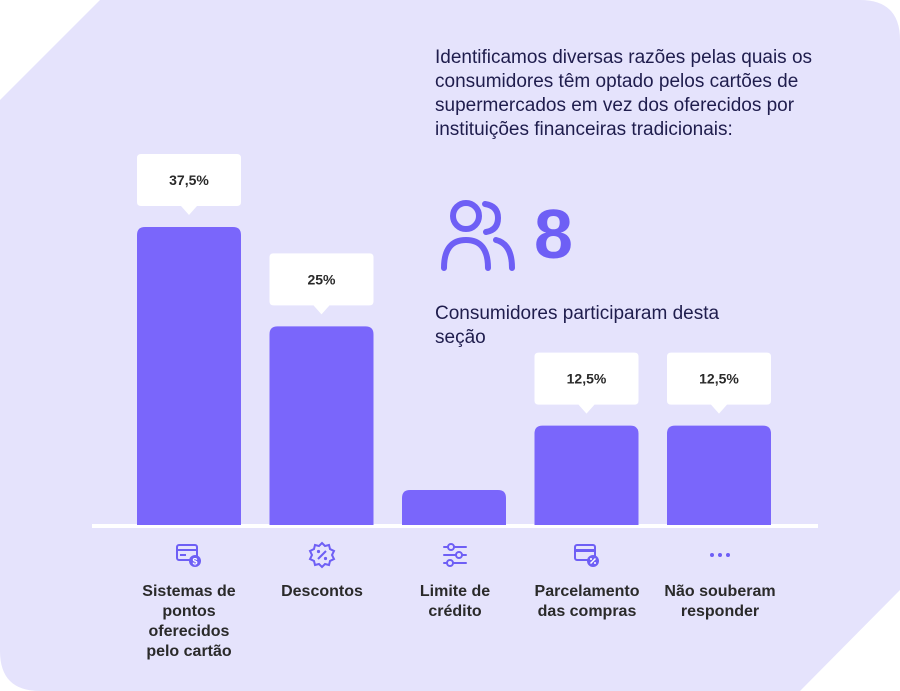 The image size is (900, 691). I want to click on more-dots-icon, so click(720, 555).